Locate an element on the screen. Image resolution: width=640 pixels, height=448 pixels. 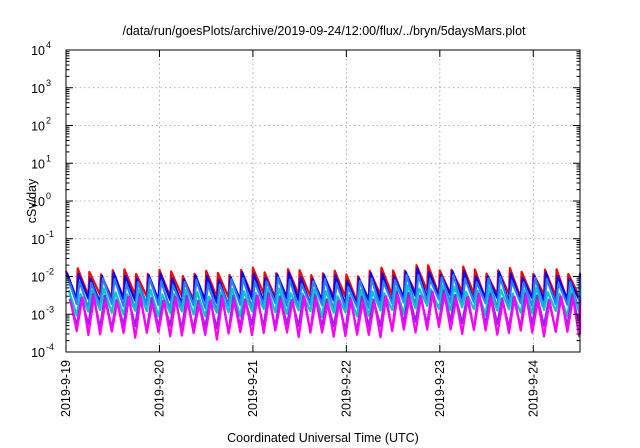
x-tick-label: 2019-9-21 is located at coordinates (253, 388).